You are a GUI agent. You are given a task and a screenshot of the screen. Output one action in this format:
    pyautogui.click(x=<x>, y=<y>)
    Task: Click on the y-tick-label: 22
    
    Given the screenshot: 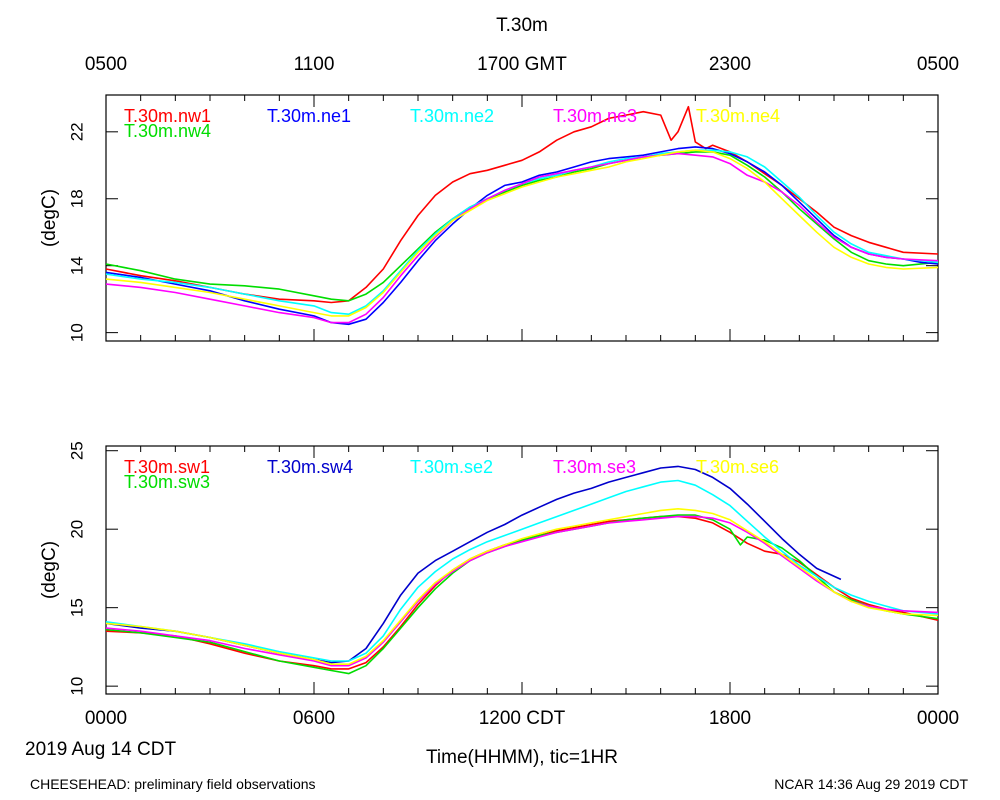 What is the action you would take?
    pyautogui.click(x=76, y=131)
    